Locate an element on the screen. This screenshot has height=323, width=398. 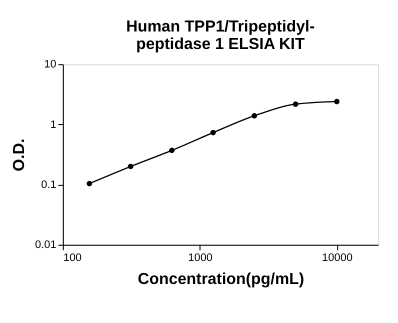
y-tick-label: 0.1 is located at coordinates (48, 185).